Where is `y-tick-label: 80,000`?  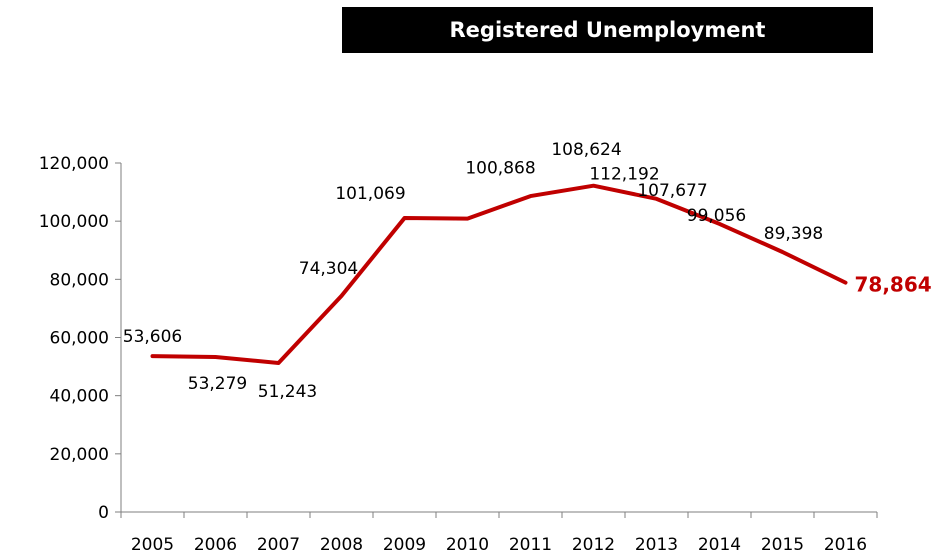 y-tick-label: 80,000 is located at coordinates (79, 280).